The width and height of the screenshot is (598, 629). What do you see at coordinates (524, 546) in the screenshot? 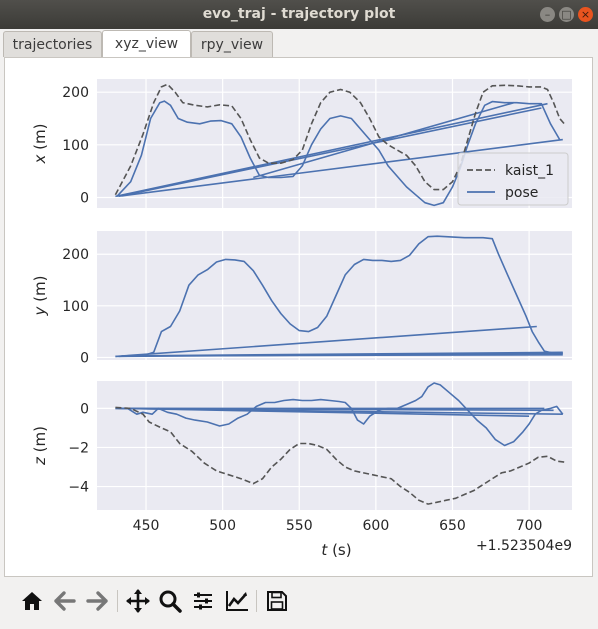
I see `x-offset-label: +1.523504e9` at bounding box center [524, 546].